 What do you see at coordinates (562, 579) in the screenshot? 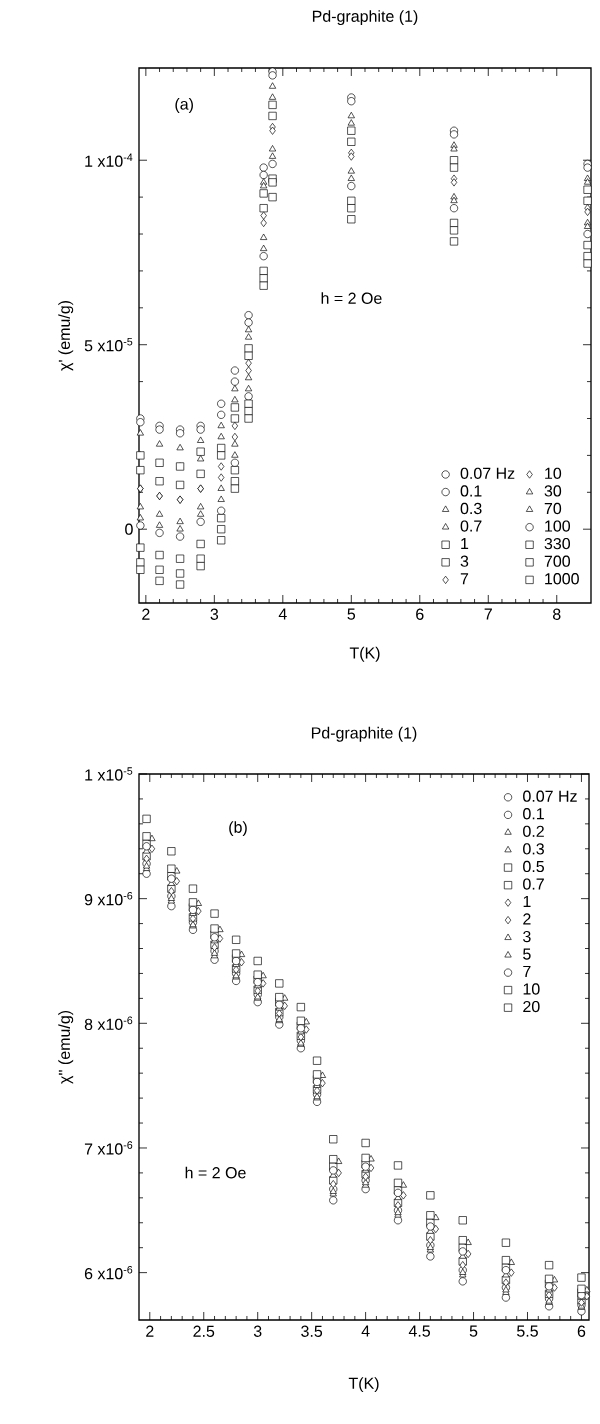
I see `legend-label: 1000` at bounding box center [562, 579].